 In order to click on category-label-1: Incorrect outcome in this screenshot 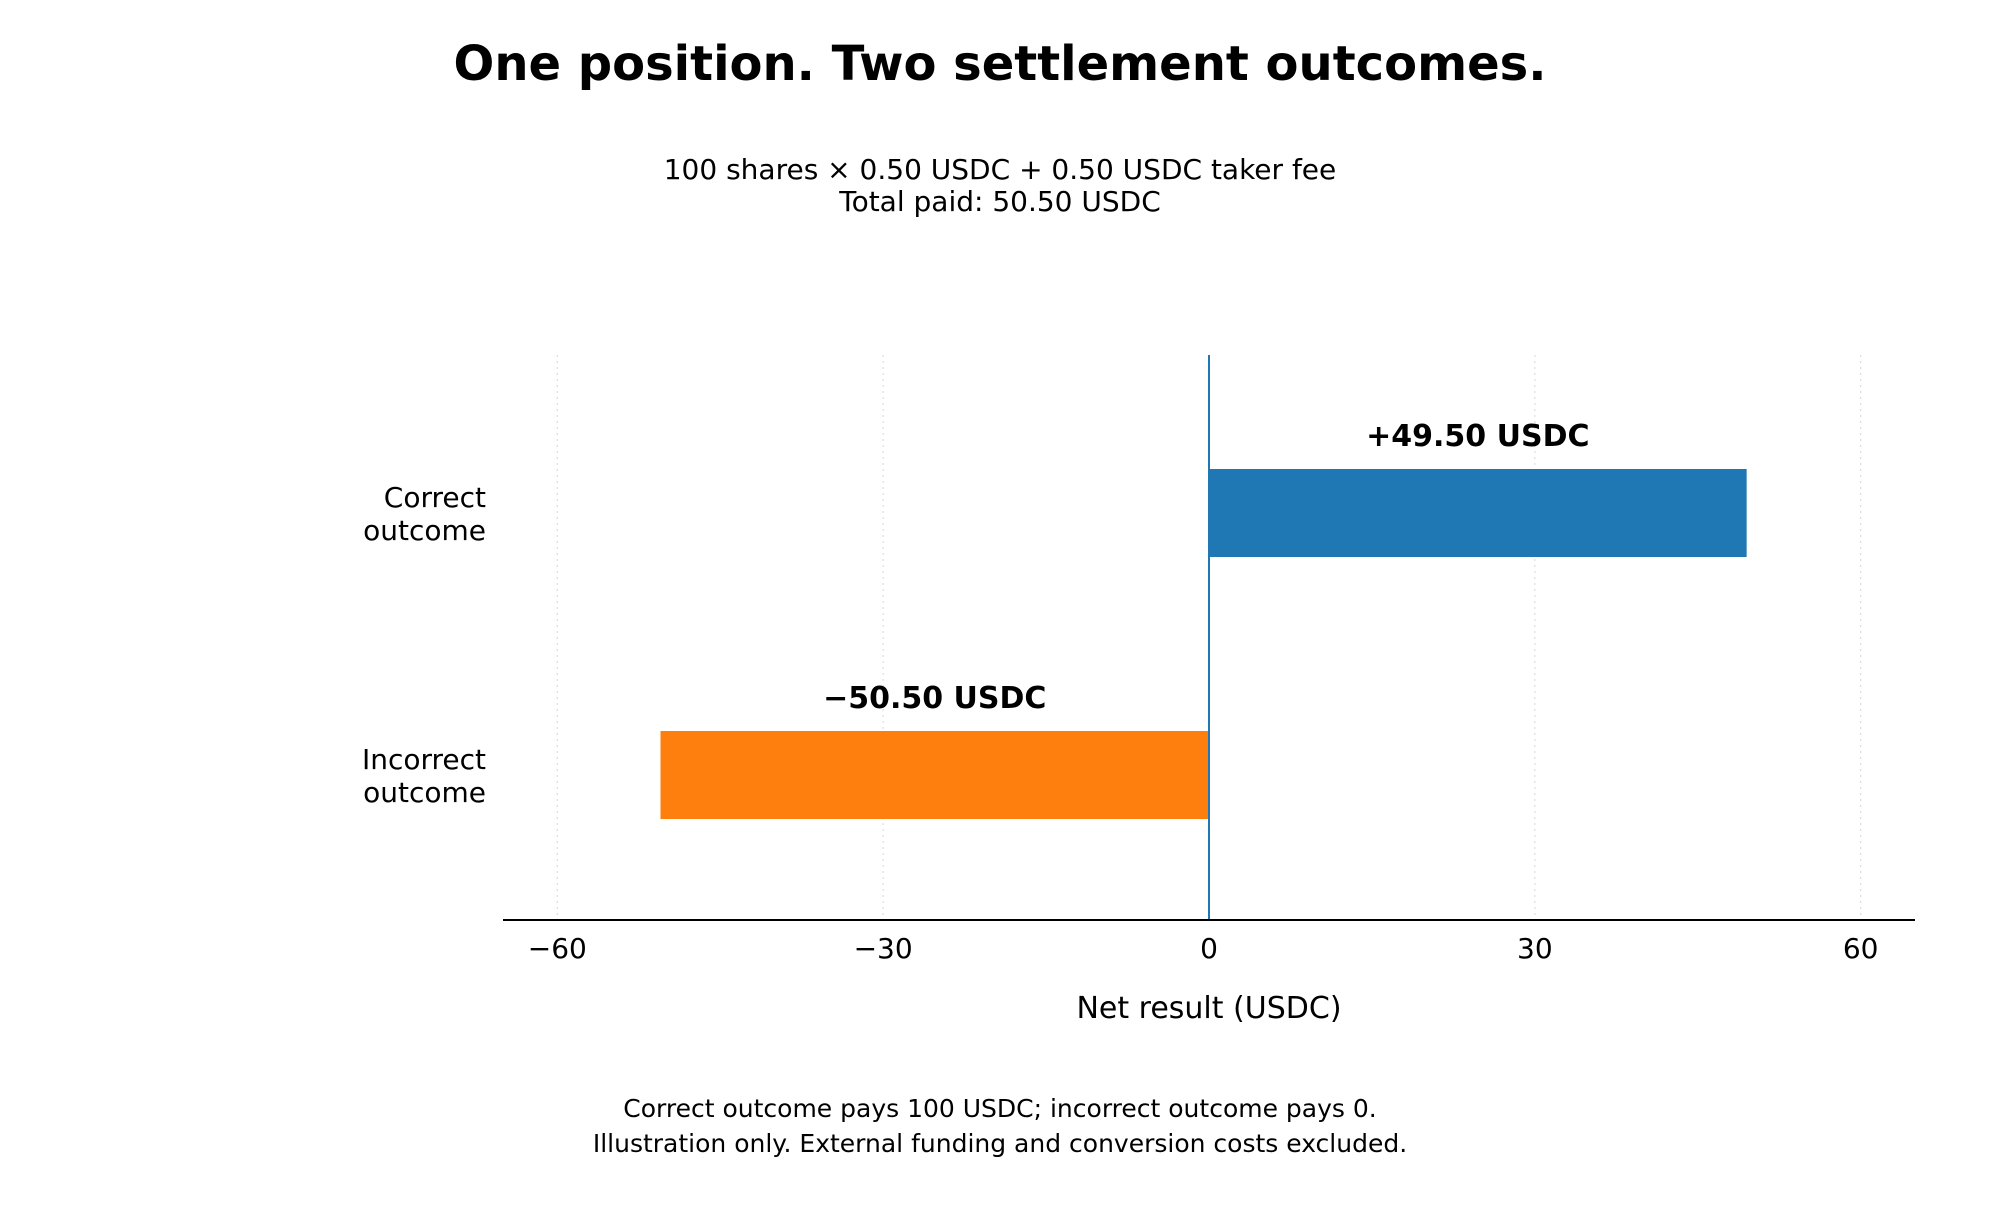, I will do `click(424, 776)`.